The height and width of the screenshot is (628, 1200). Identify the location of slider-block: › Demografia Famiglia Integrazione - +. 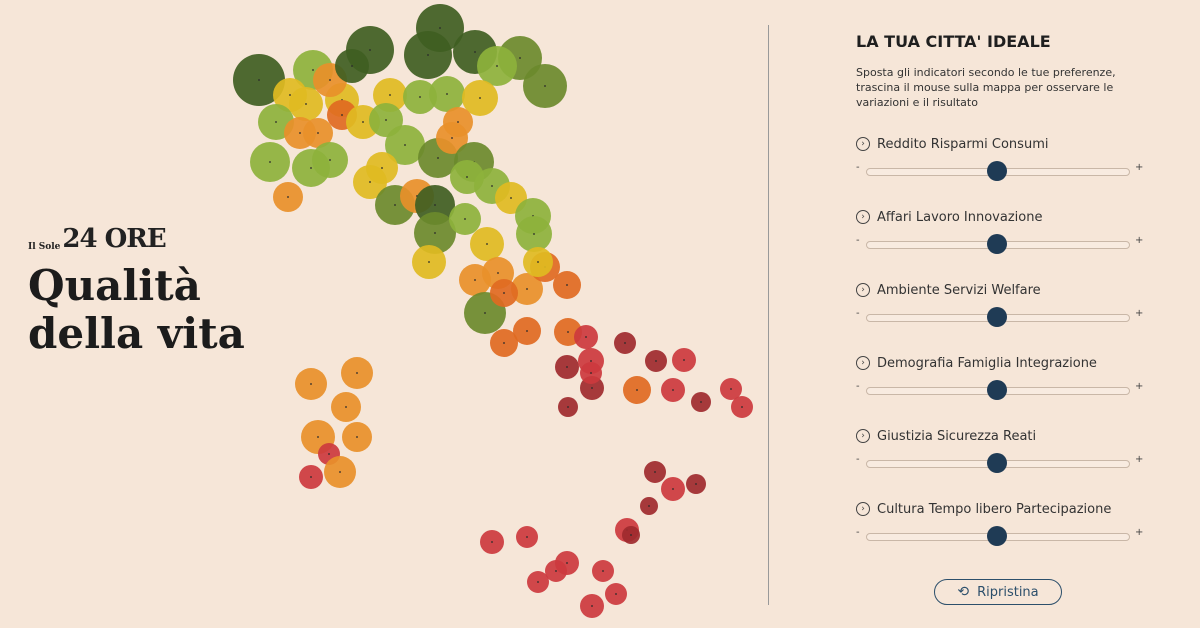
(1006, 389).